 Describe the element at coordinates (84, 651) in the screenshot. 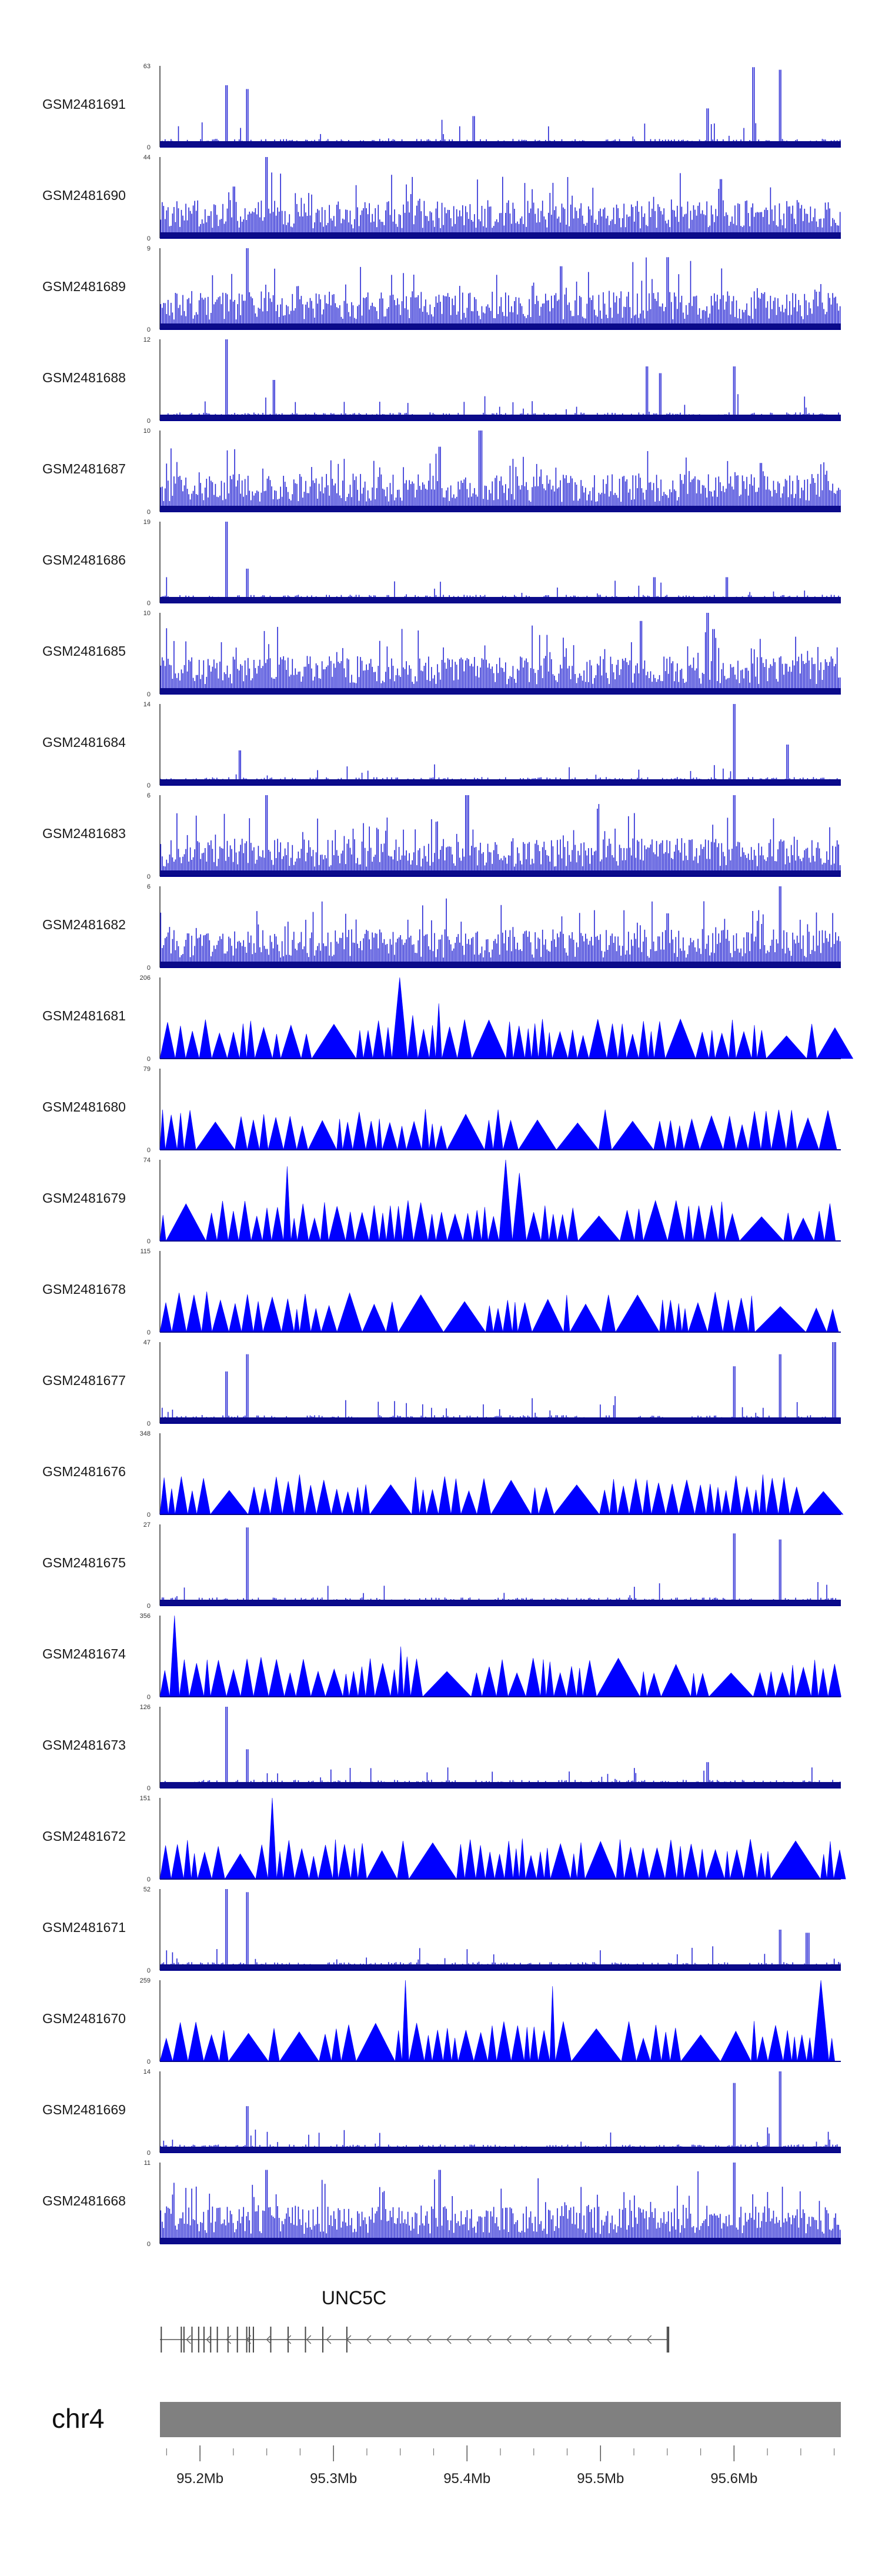

I see `track-label: GSM2481685` at that location.